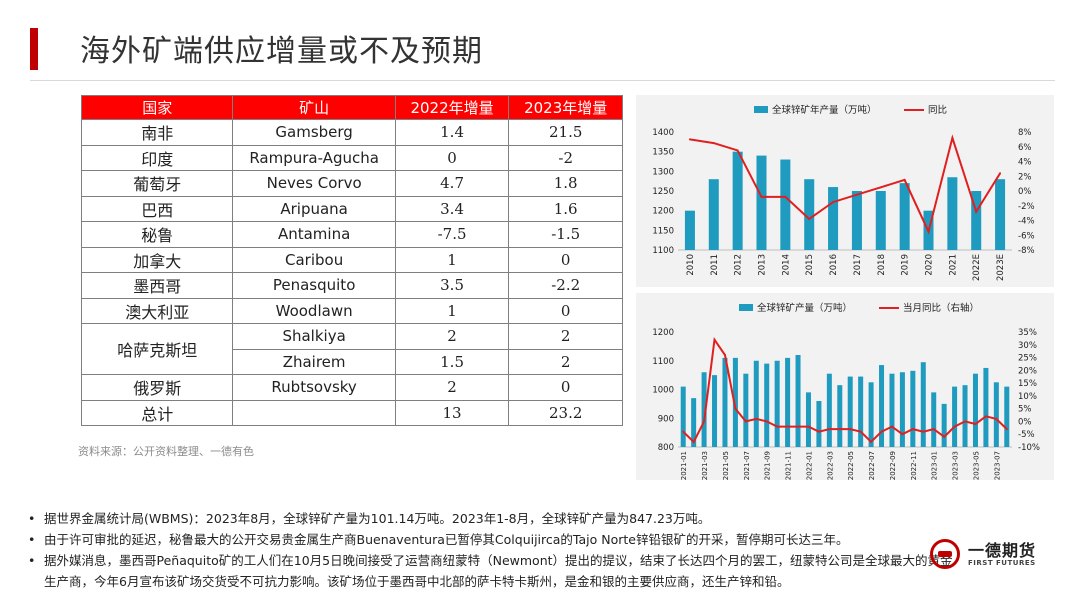 The height and width of the screenshot is (608, 1080). Describe the element at coordinates (452, 310) in the screenshot. I see `cell-2022: 1` at that location.